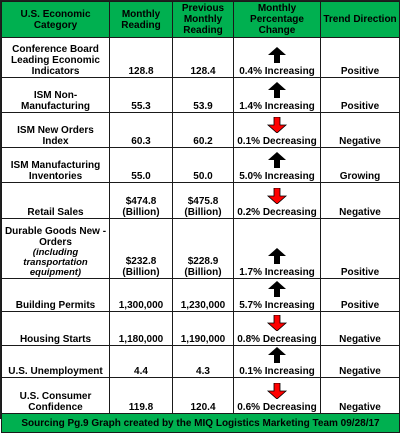 This screenshot has height=433, width=400. What do you see at coordinates (141, 200) in the screenshot?
I see `cell-monthly-reading: $474.8 (Billion)` at bounding box center [141, 200].